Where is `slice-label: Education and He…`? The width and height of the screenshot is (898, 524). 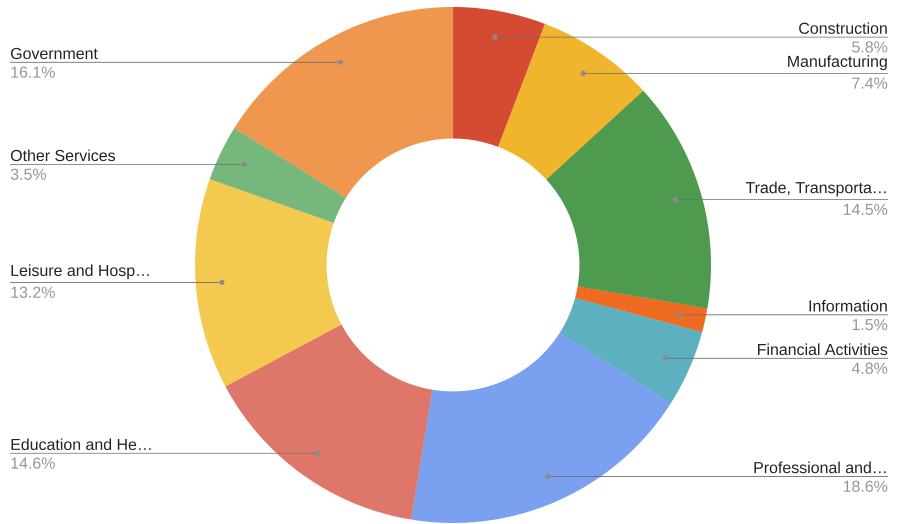
slice-label: Education and He… is located at coordinates (81, 444).